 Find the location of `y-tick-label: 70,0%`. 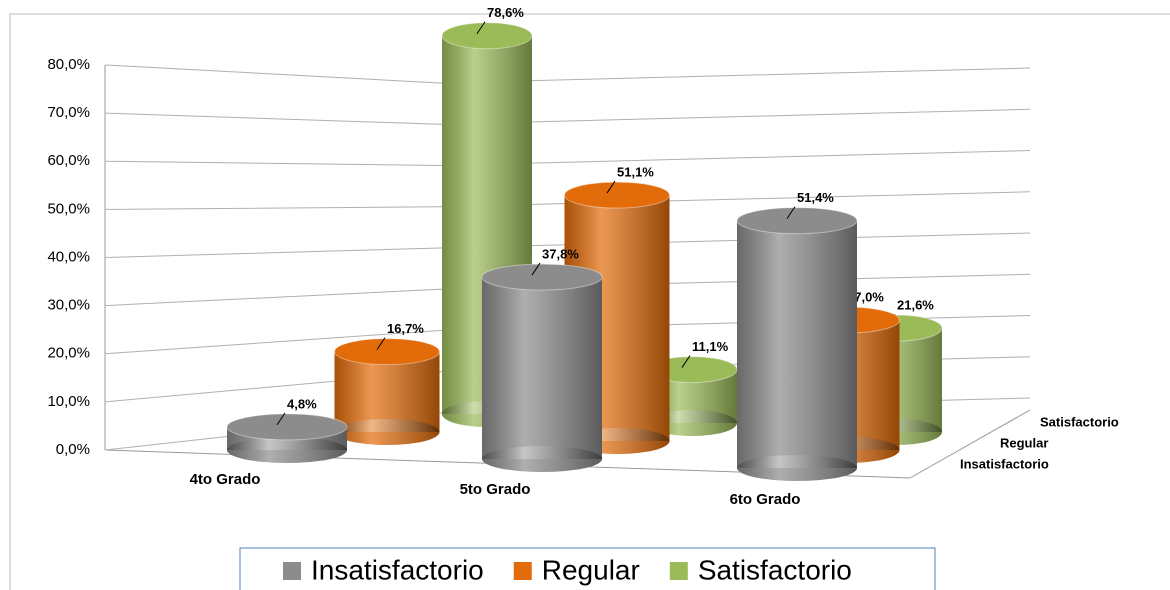

y-tick-label: 70,0% is located at coordinates (68, 112).